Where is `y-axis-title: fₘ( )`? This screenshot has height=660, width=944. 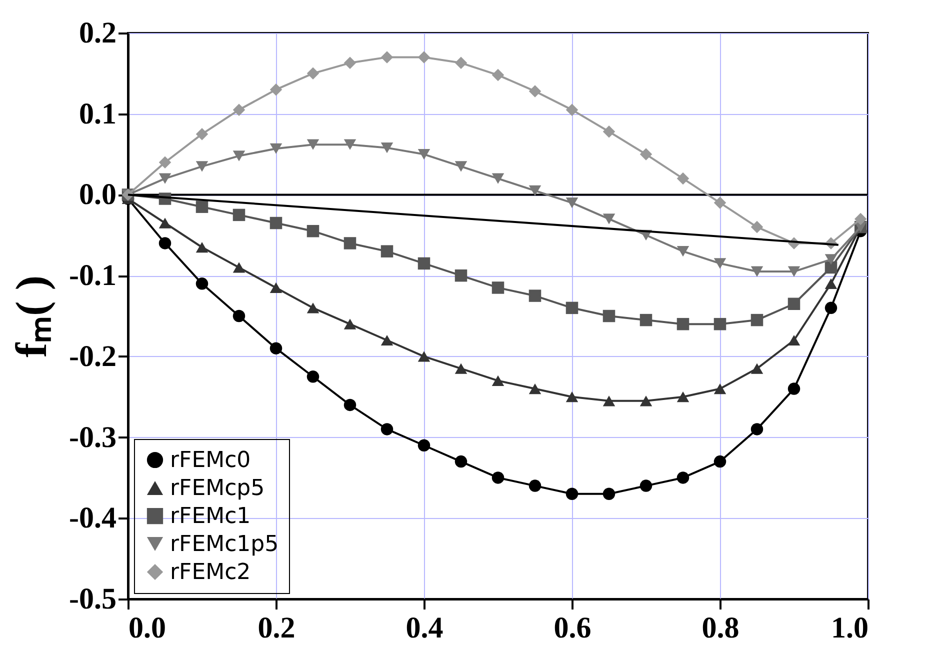 y-axis-title: fₘ( ) is located at coordinates (31, 317).